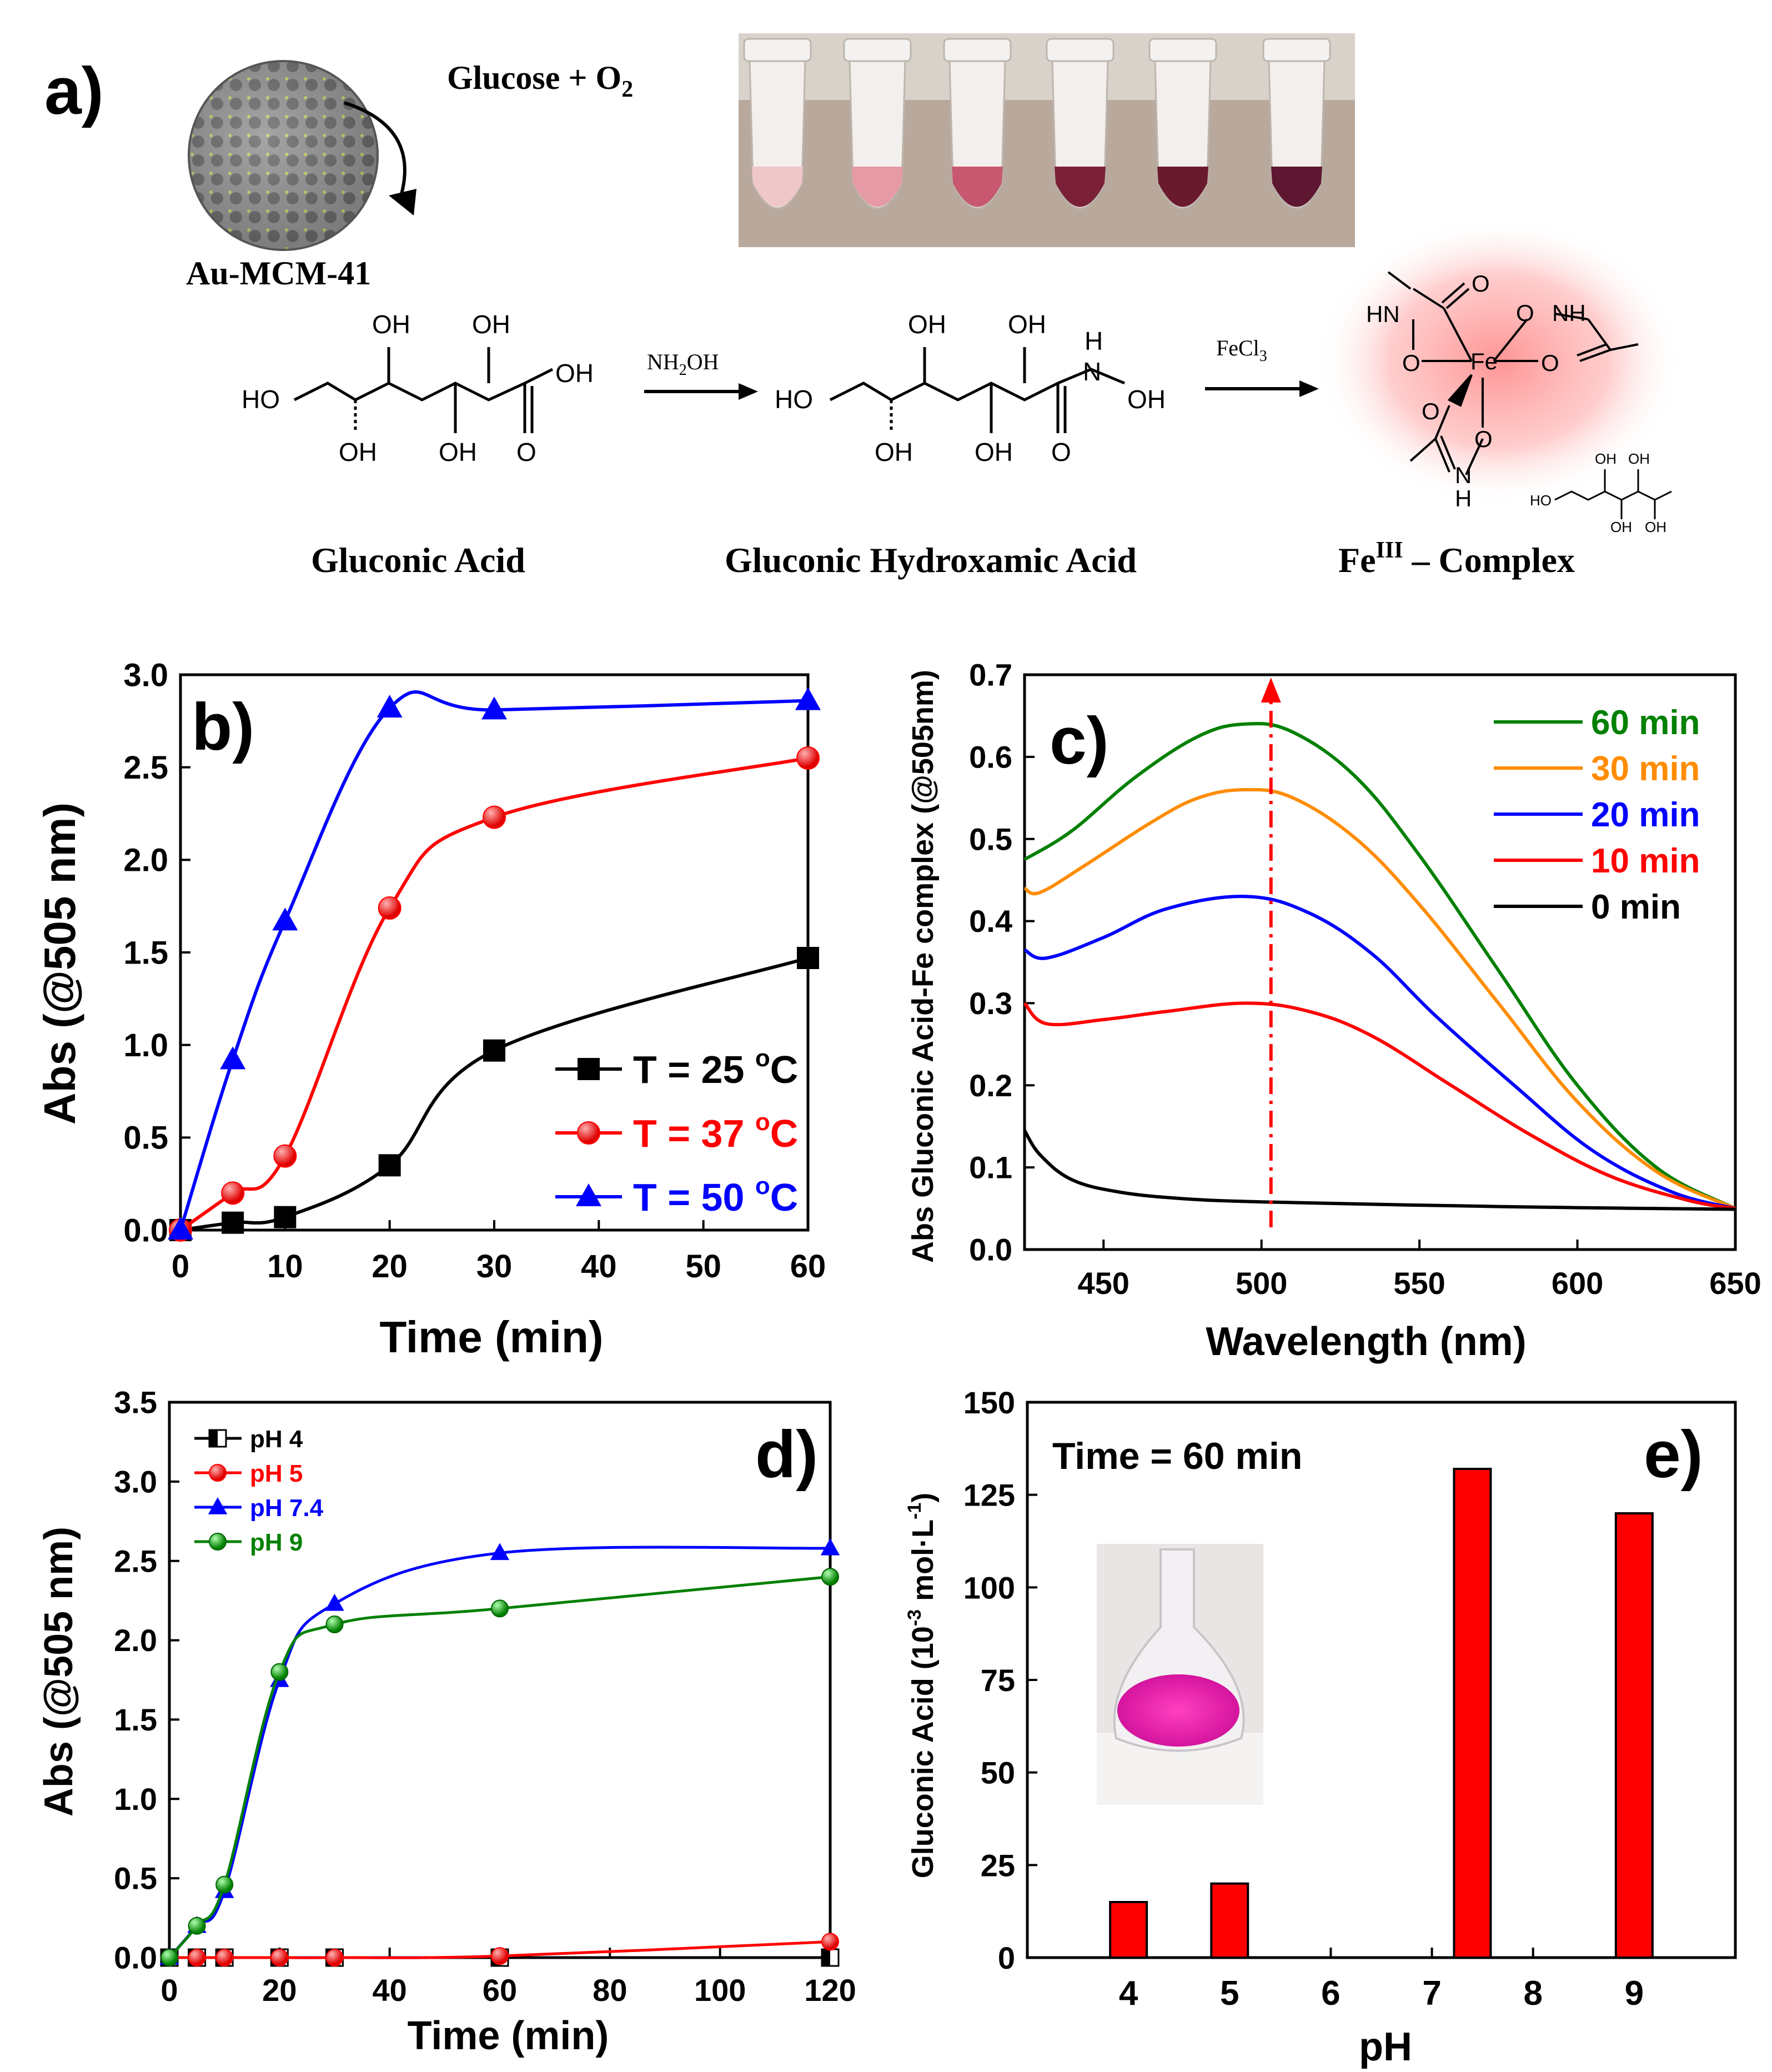  What do you see at coordinates (830, 1990) in the screenshot?
I see `chart-d-xtick-label: 120` at bounding box center [830, 1990].